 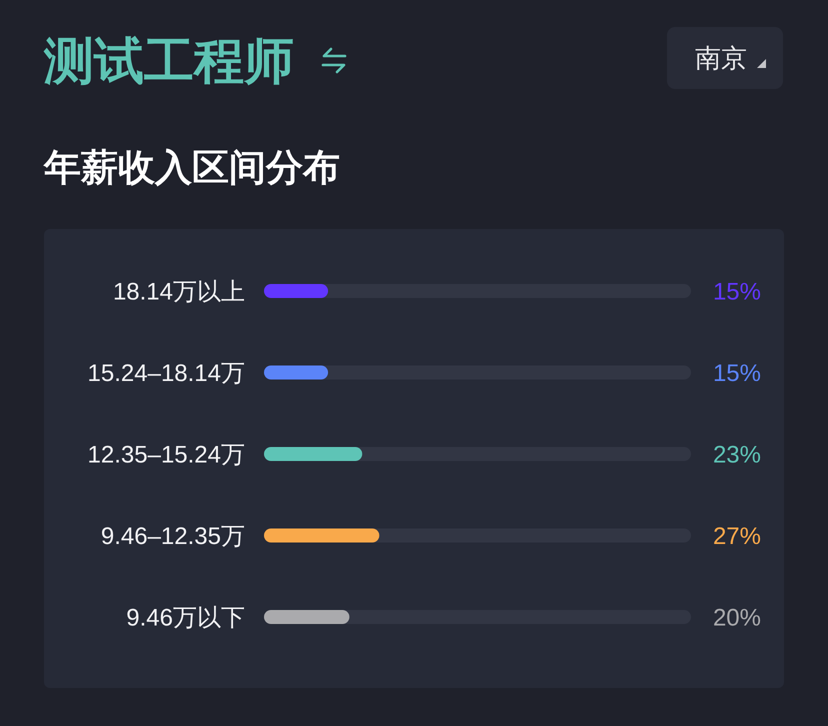 What do you see at coordinates (172, 536) in the screenshot?
I see `category-label: 9.46–12.35万` at bounding box center [172, 536].